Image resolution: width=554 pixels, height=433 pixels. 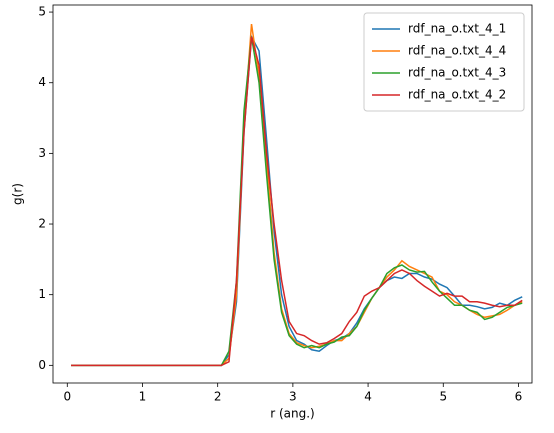 I want to click on legend-box, so click(x=444, y=62).